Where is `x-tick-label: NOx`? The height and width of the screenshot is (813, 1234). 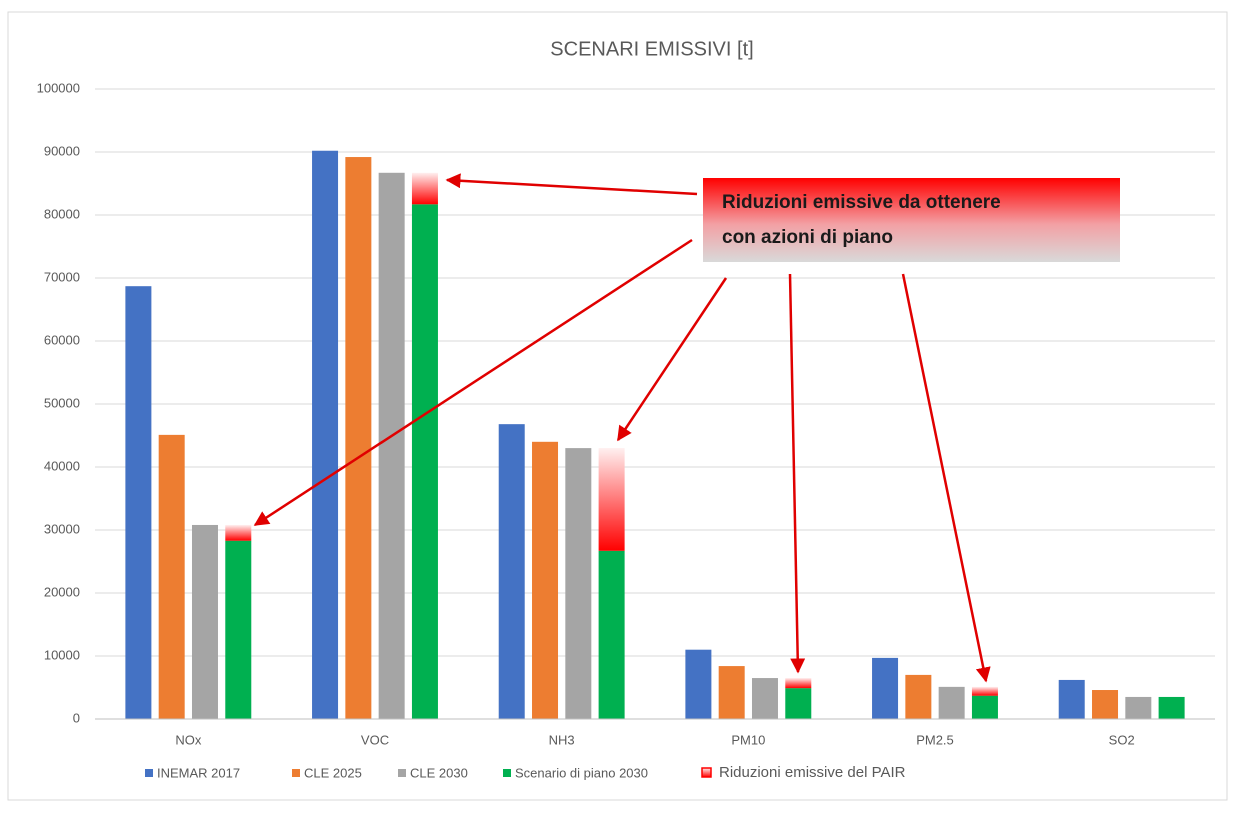
x-tick-label: NOx is located at coordinates (188, 739).